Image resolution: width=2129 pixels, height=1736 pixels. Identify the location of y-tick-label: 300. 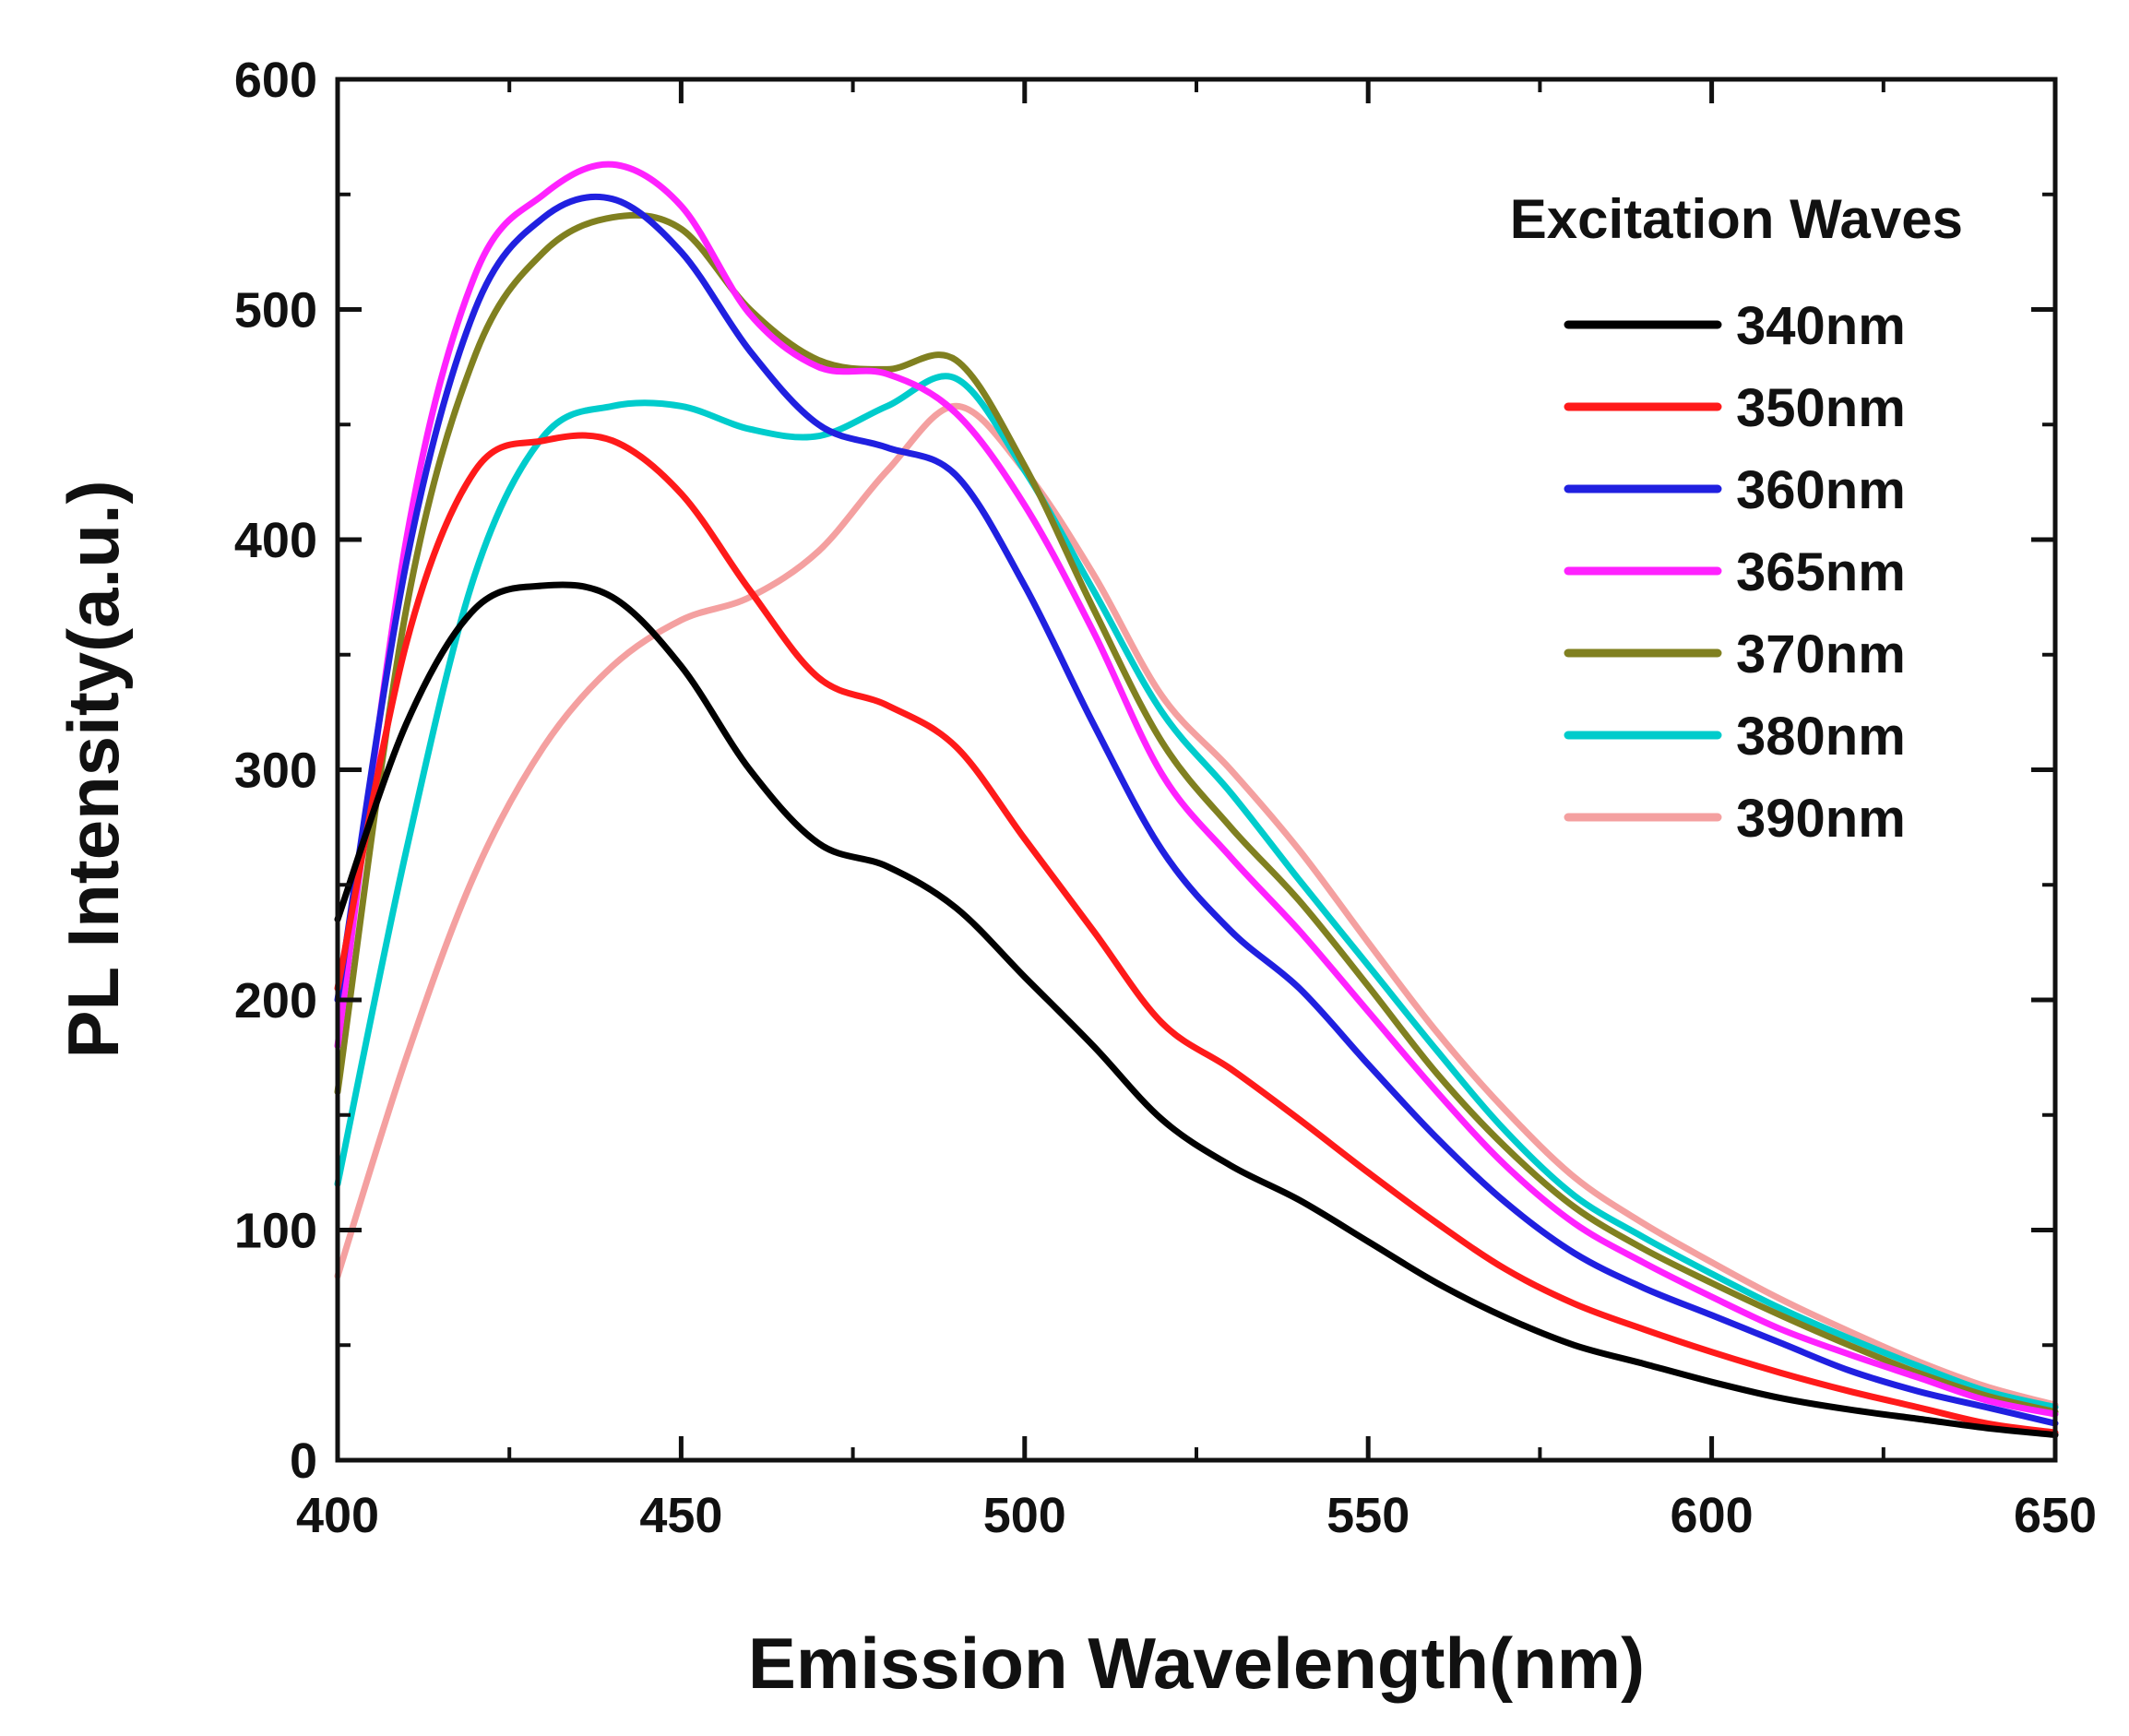
(275, 771).